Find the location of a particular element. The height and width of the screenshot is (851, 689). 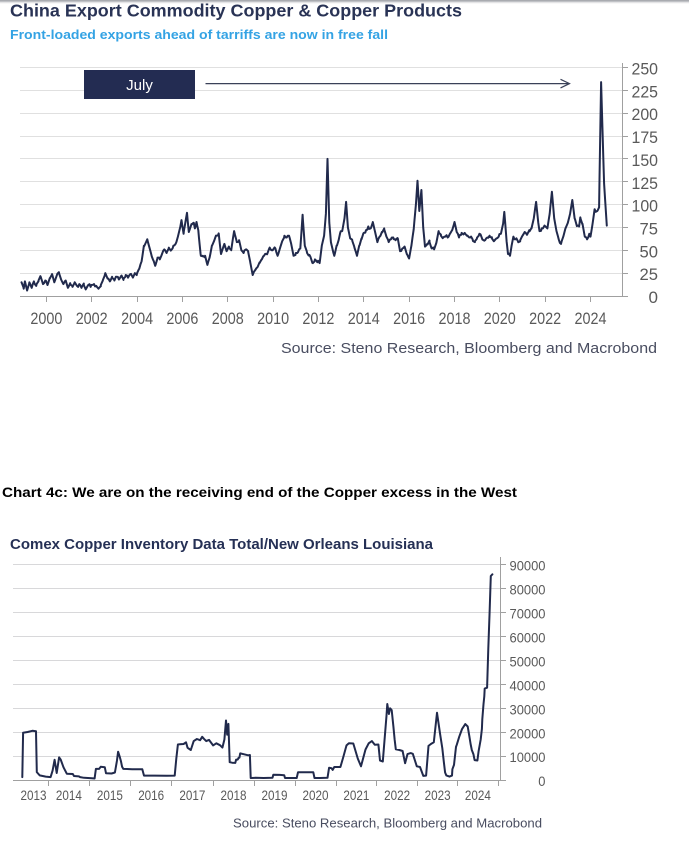

svg-text: 2015 is located at coordinates (110, 795).